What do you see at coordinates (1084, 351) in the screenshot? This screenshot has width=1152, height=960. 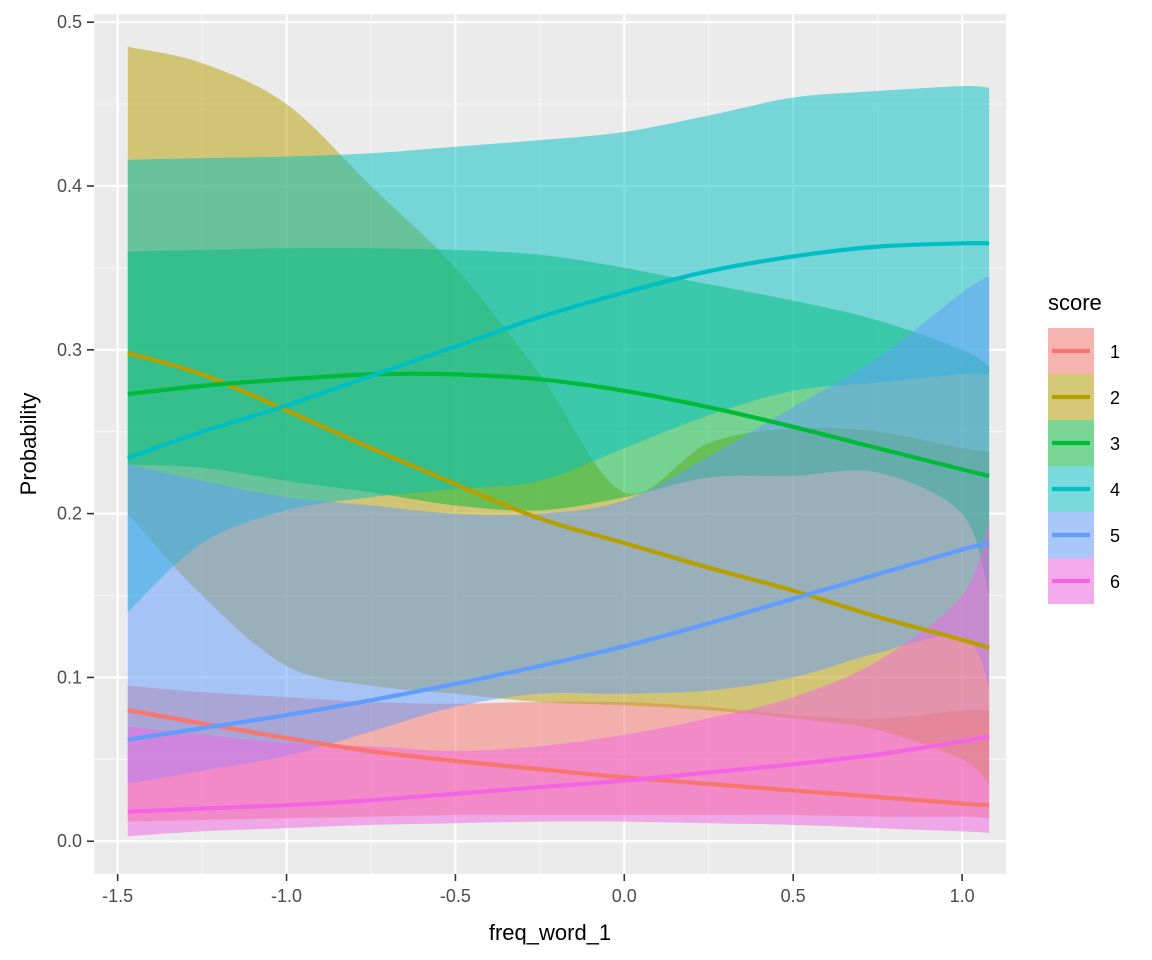 I see `legend-item-1: 1` at bounding box center [1084, 351].